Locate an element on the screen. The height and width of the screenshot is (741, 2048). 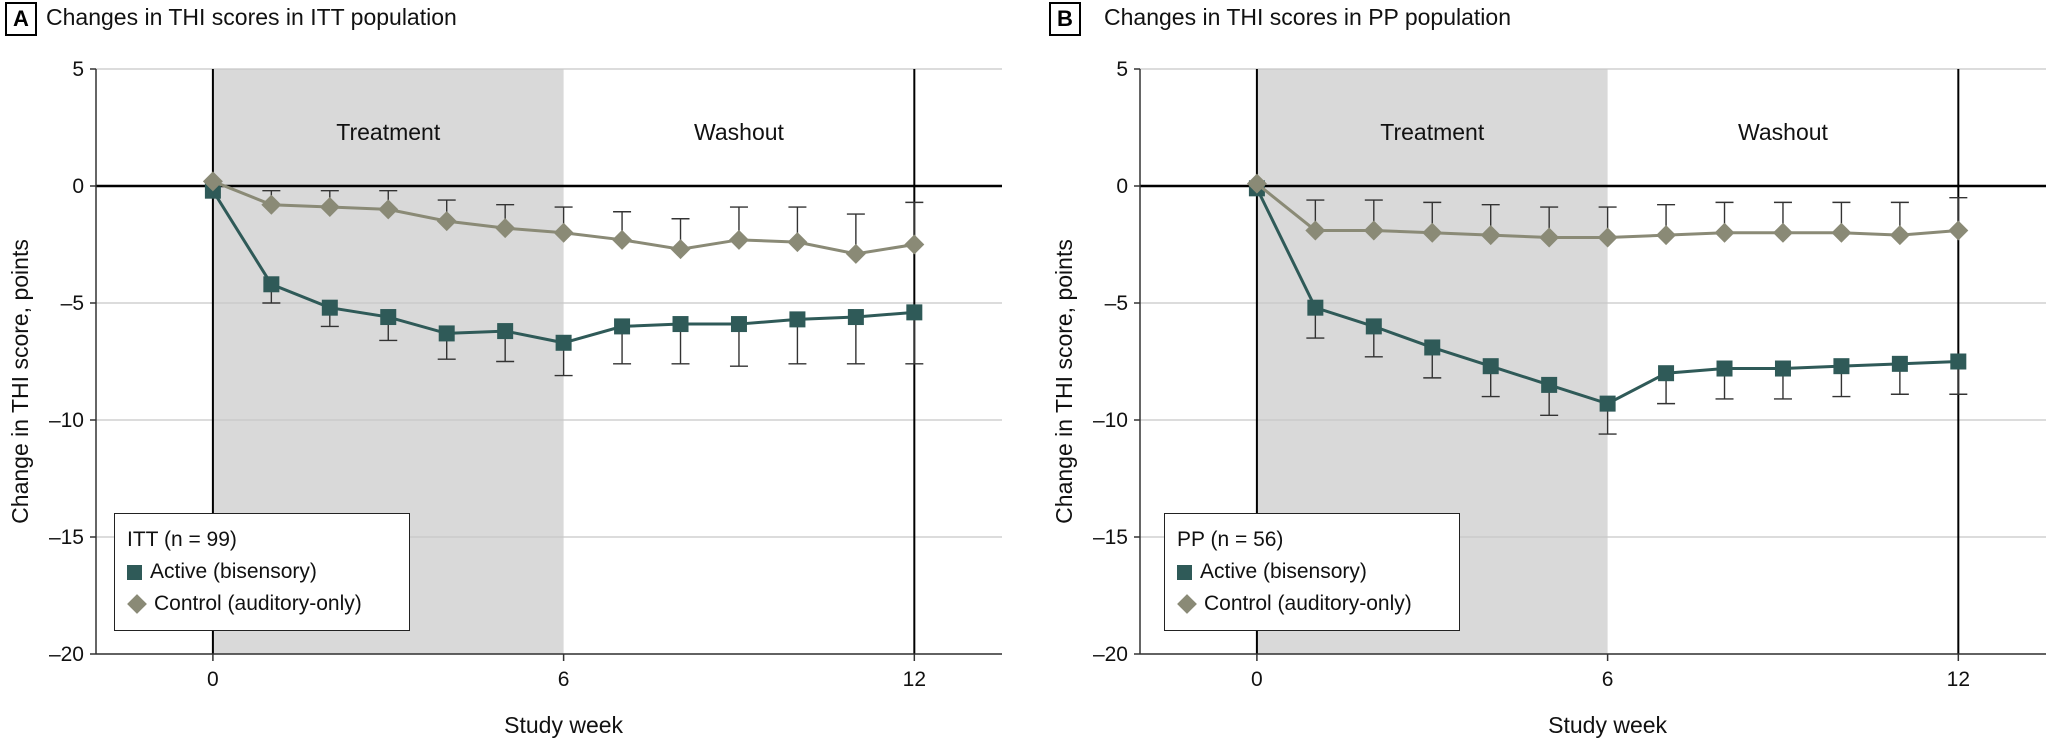
panel-label: A is located at coordinates (21, 19).